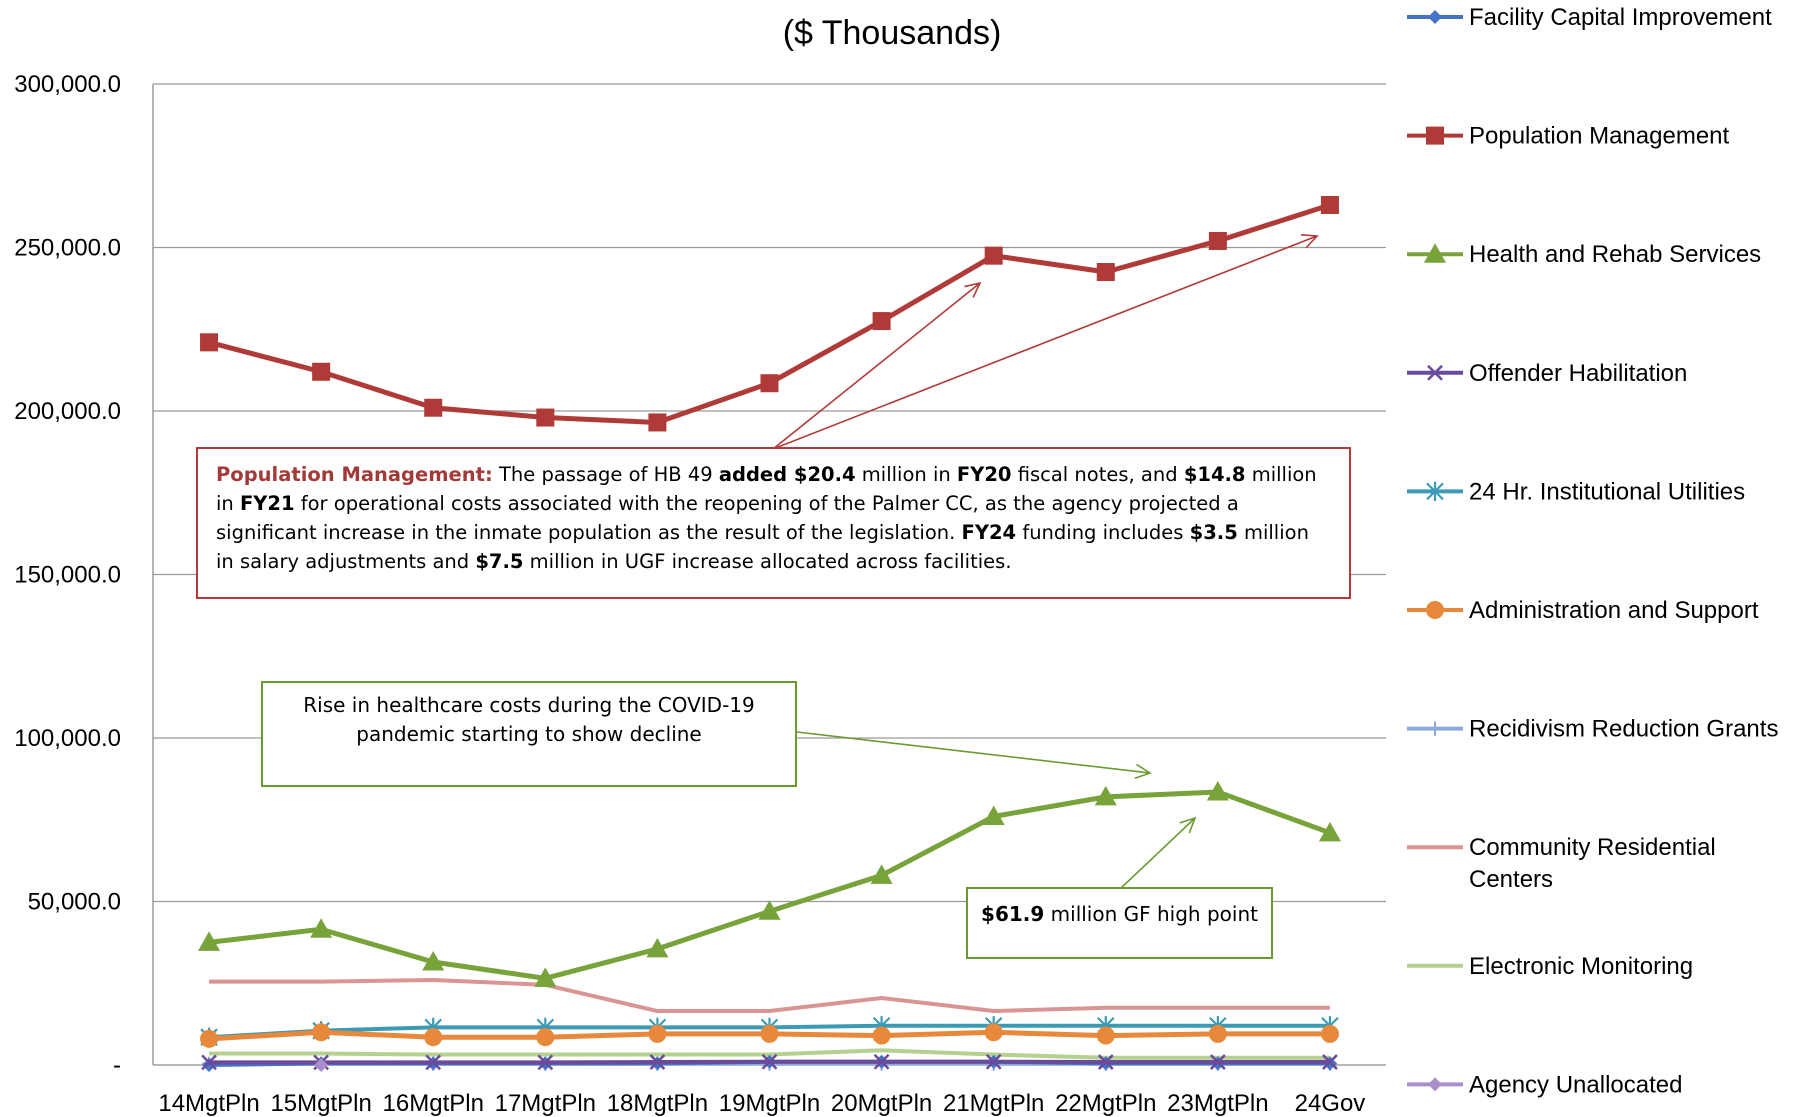 The width and height of the screenshot is (1801, 1117). I want to click on annotation-text: fiscal notes, and, so click(1097, 474).